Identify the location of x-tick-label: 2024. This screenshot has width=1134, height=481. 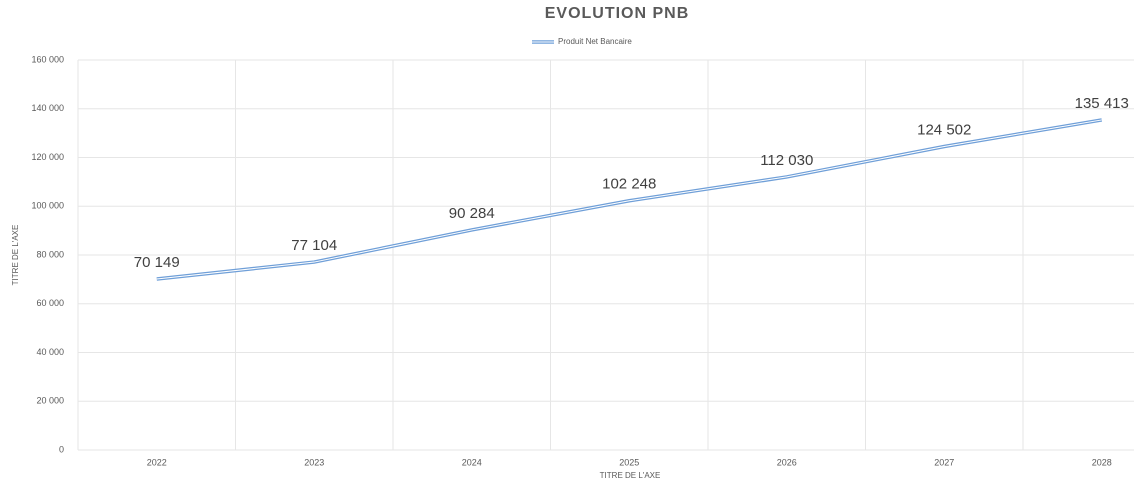
(472, 462).